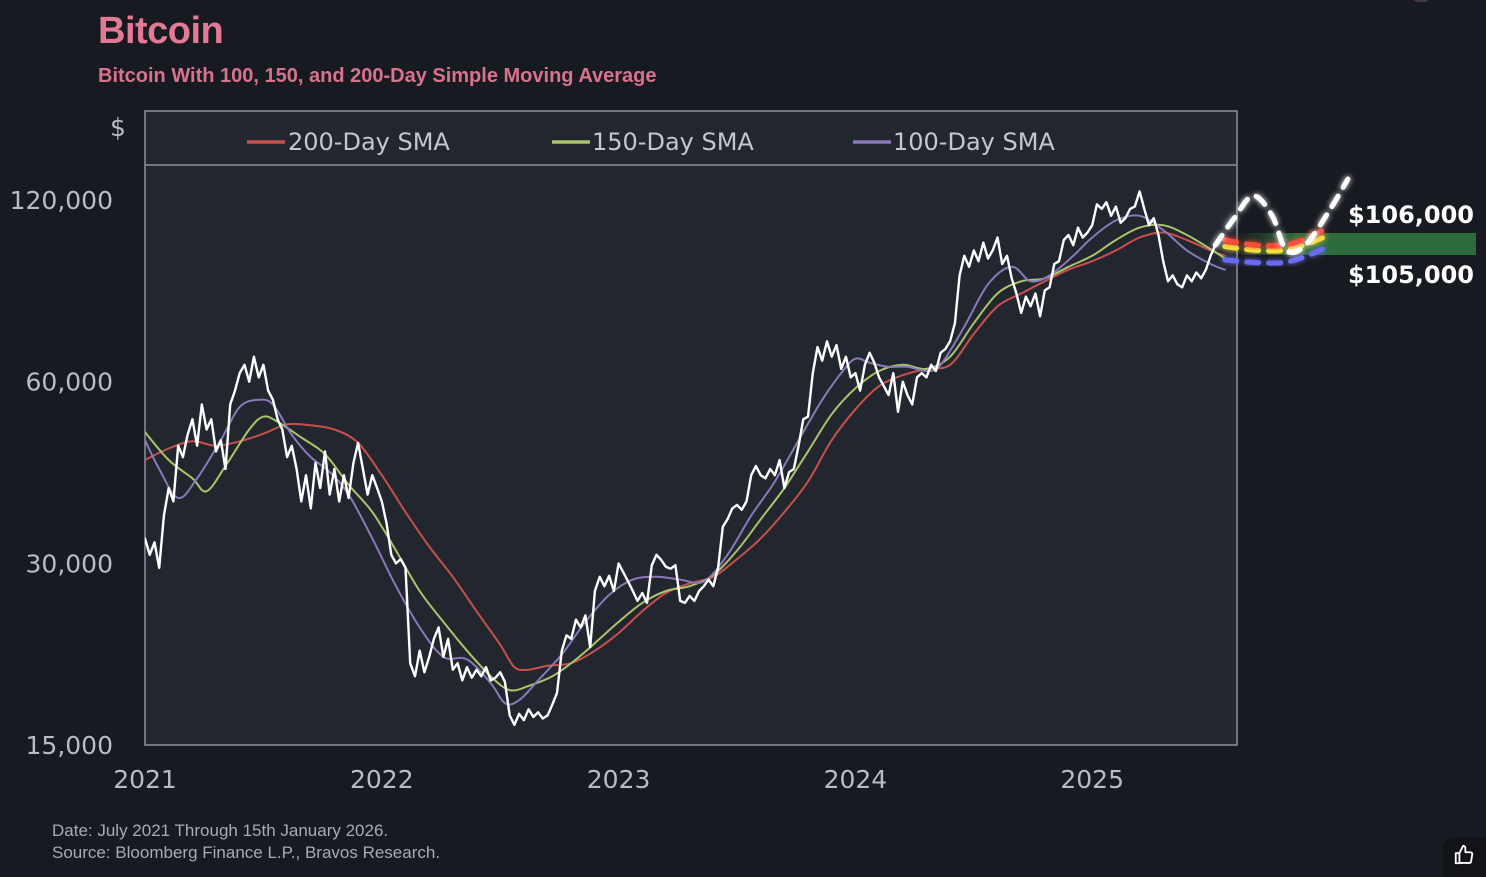 The height and width of the screenshot is (877, 1486). What do you see at coordinates (369, 142) in the screenshot?
I see `legend-label-sma200: 200-Day SMA` at bounding box center [369, 142].